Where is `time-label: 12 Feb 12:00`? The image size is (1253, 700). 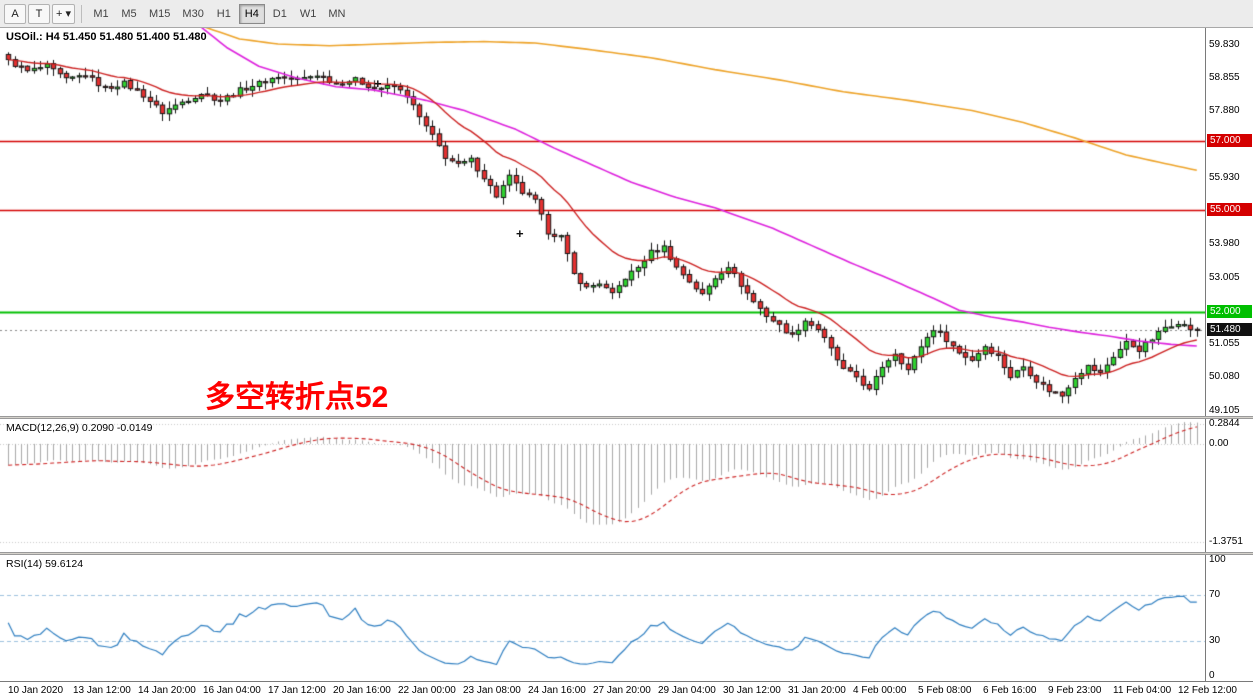 time-label: 12 Feb 12:00 is located at coordinates (1207, 690).